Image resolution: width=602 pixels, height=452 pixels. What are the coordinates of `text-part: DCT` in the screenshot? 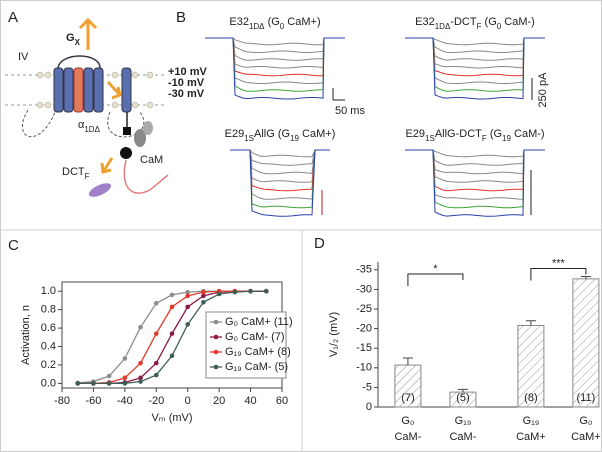 It's located at (73, 172).